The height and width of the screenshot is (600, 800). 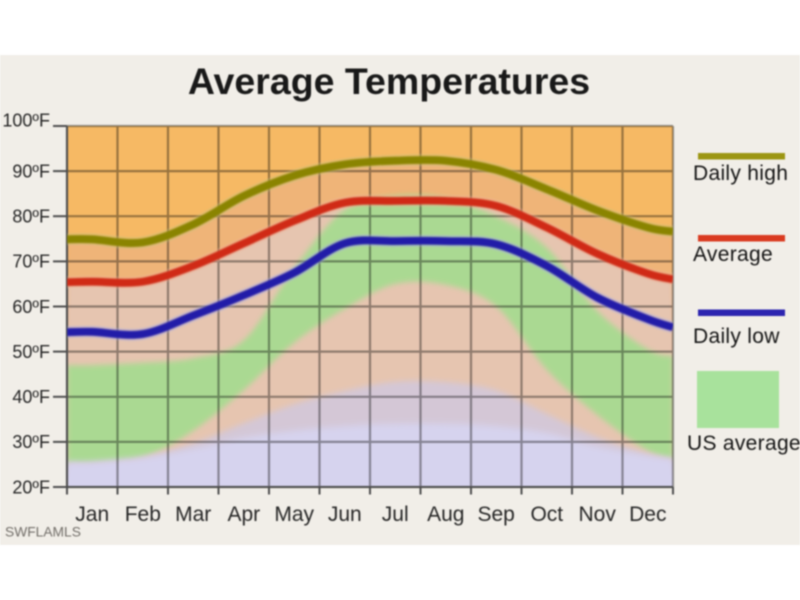 I want to click on svg-text: Daily low, so click(x=736, y=336).